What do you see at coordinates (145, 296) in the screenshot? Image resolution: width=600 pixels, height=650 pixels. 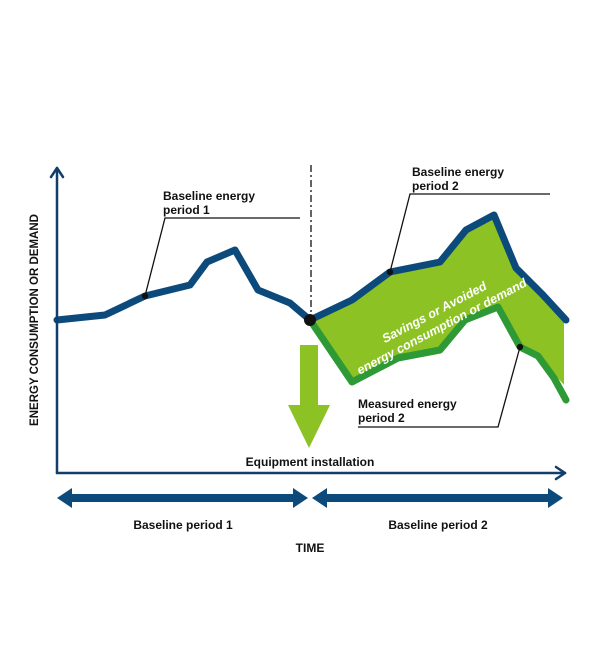 I see `dot-baseline-period1` at bounding box center [145, 296].